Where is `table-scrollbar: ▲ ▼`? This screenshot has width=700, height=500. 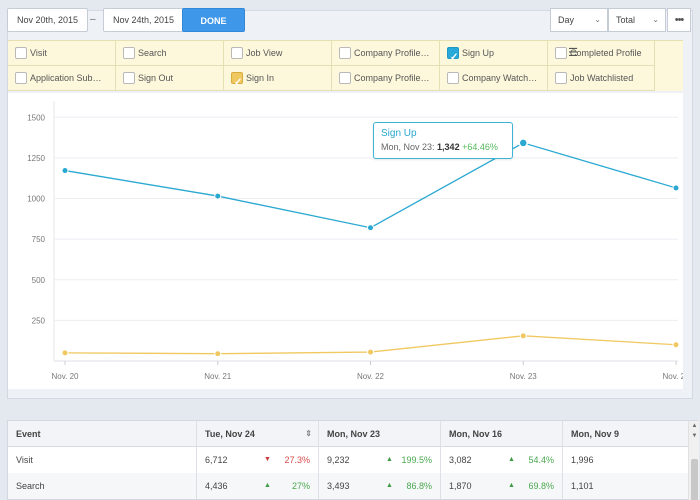 table-scrollbar: ▲ ▼ is located at coordinates (693, 460).